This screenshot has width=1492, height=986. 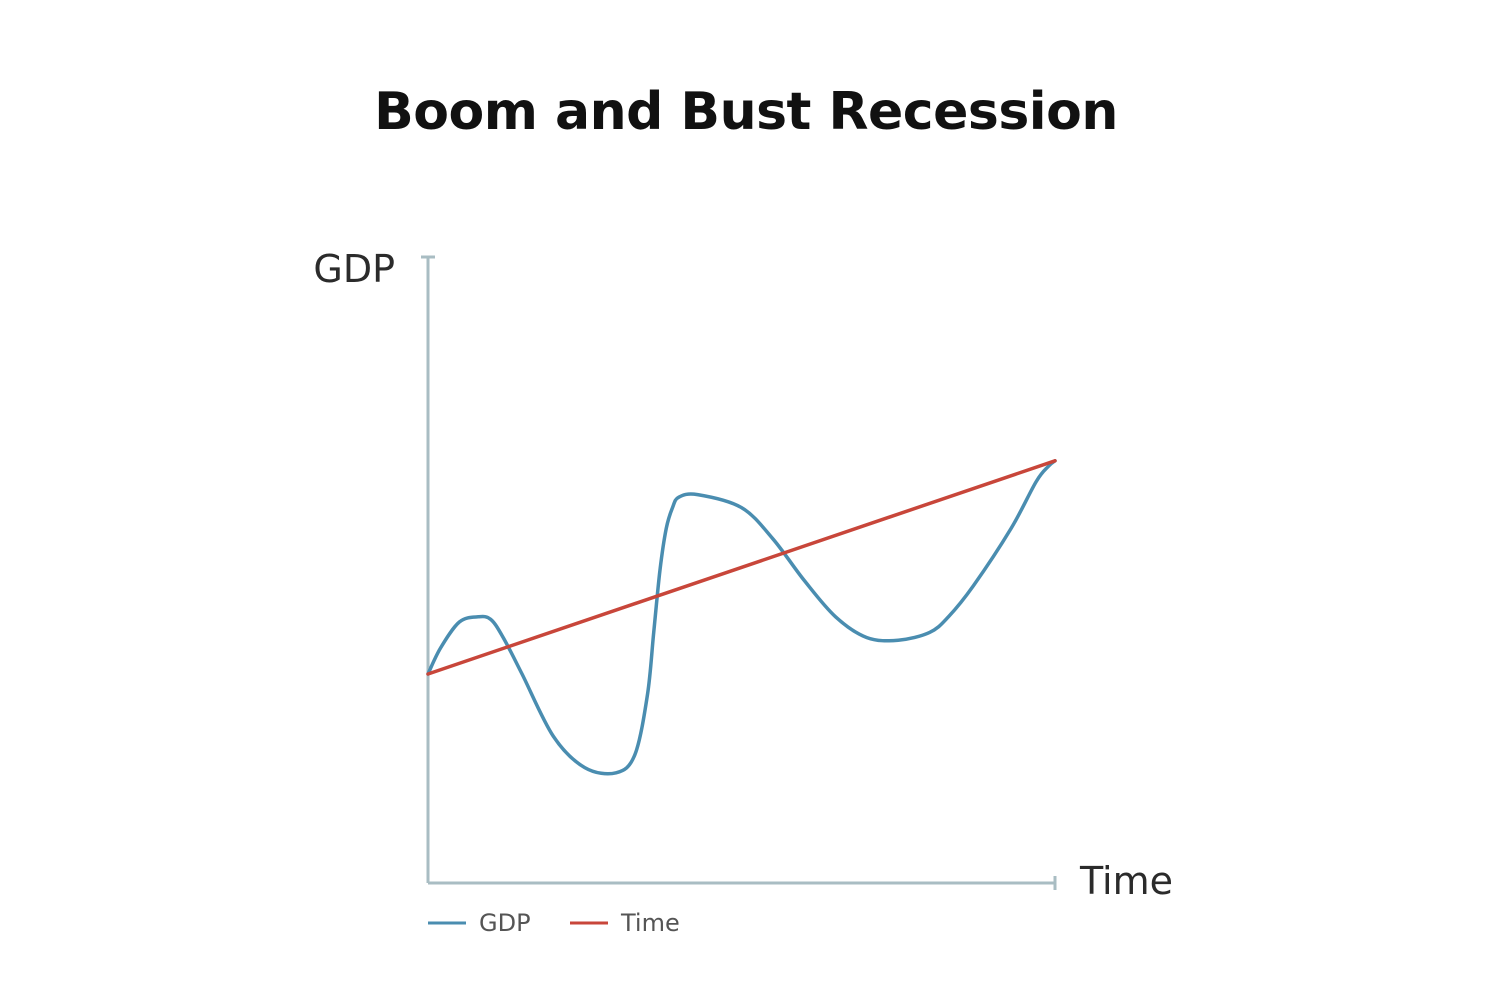 I want to click on legend: GDP Time, so click(x=554, y=923).